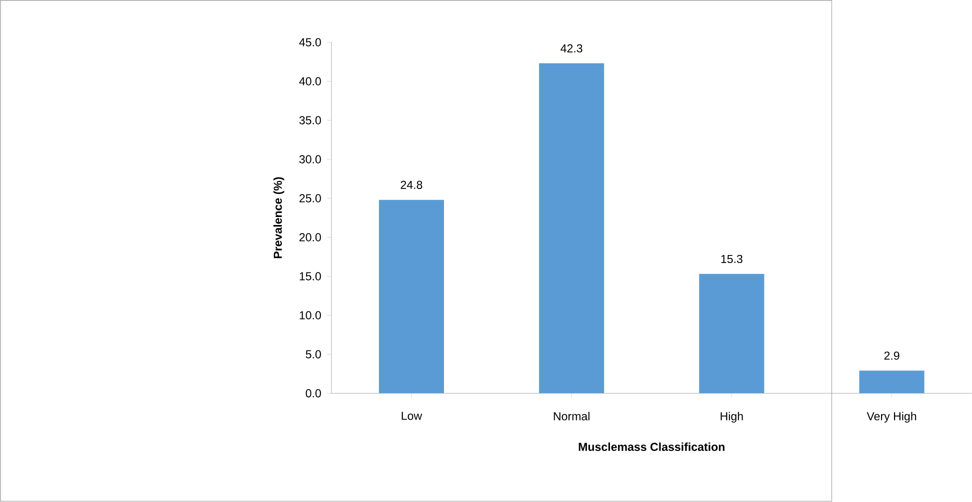 The height and width of the screenshot is (502, 972). Describe the element at coordinates (310, 315) in the screenshot. I see `y-tick-label: 10.0` at that location.